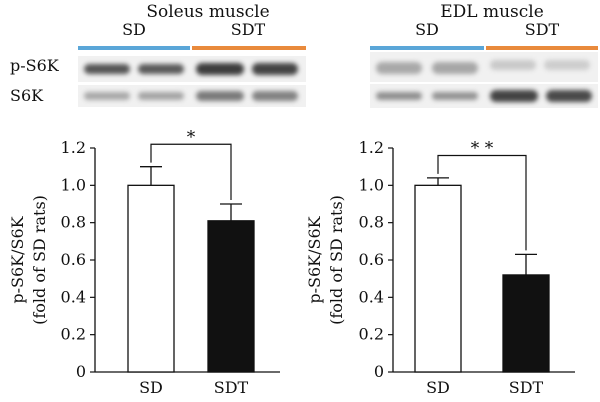 This screenshot has width=600, height=402. Describe the element at coordinates (81, 371) in the screenshot. I see `soleus-y-tick-label: 0` at that location.